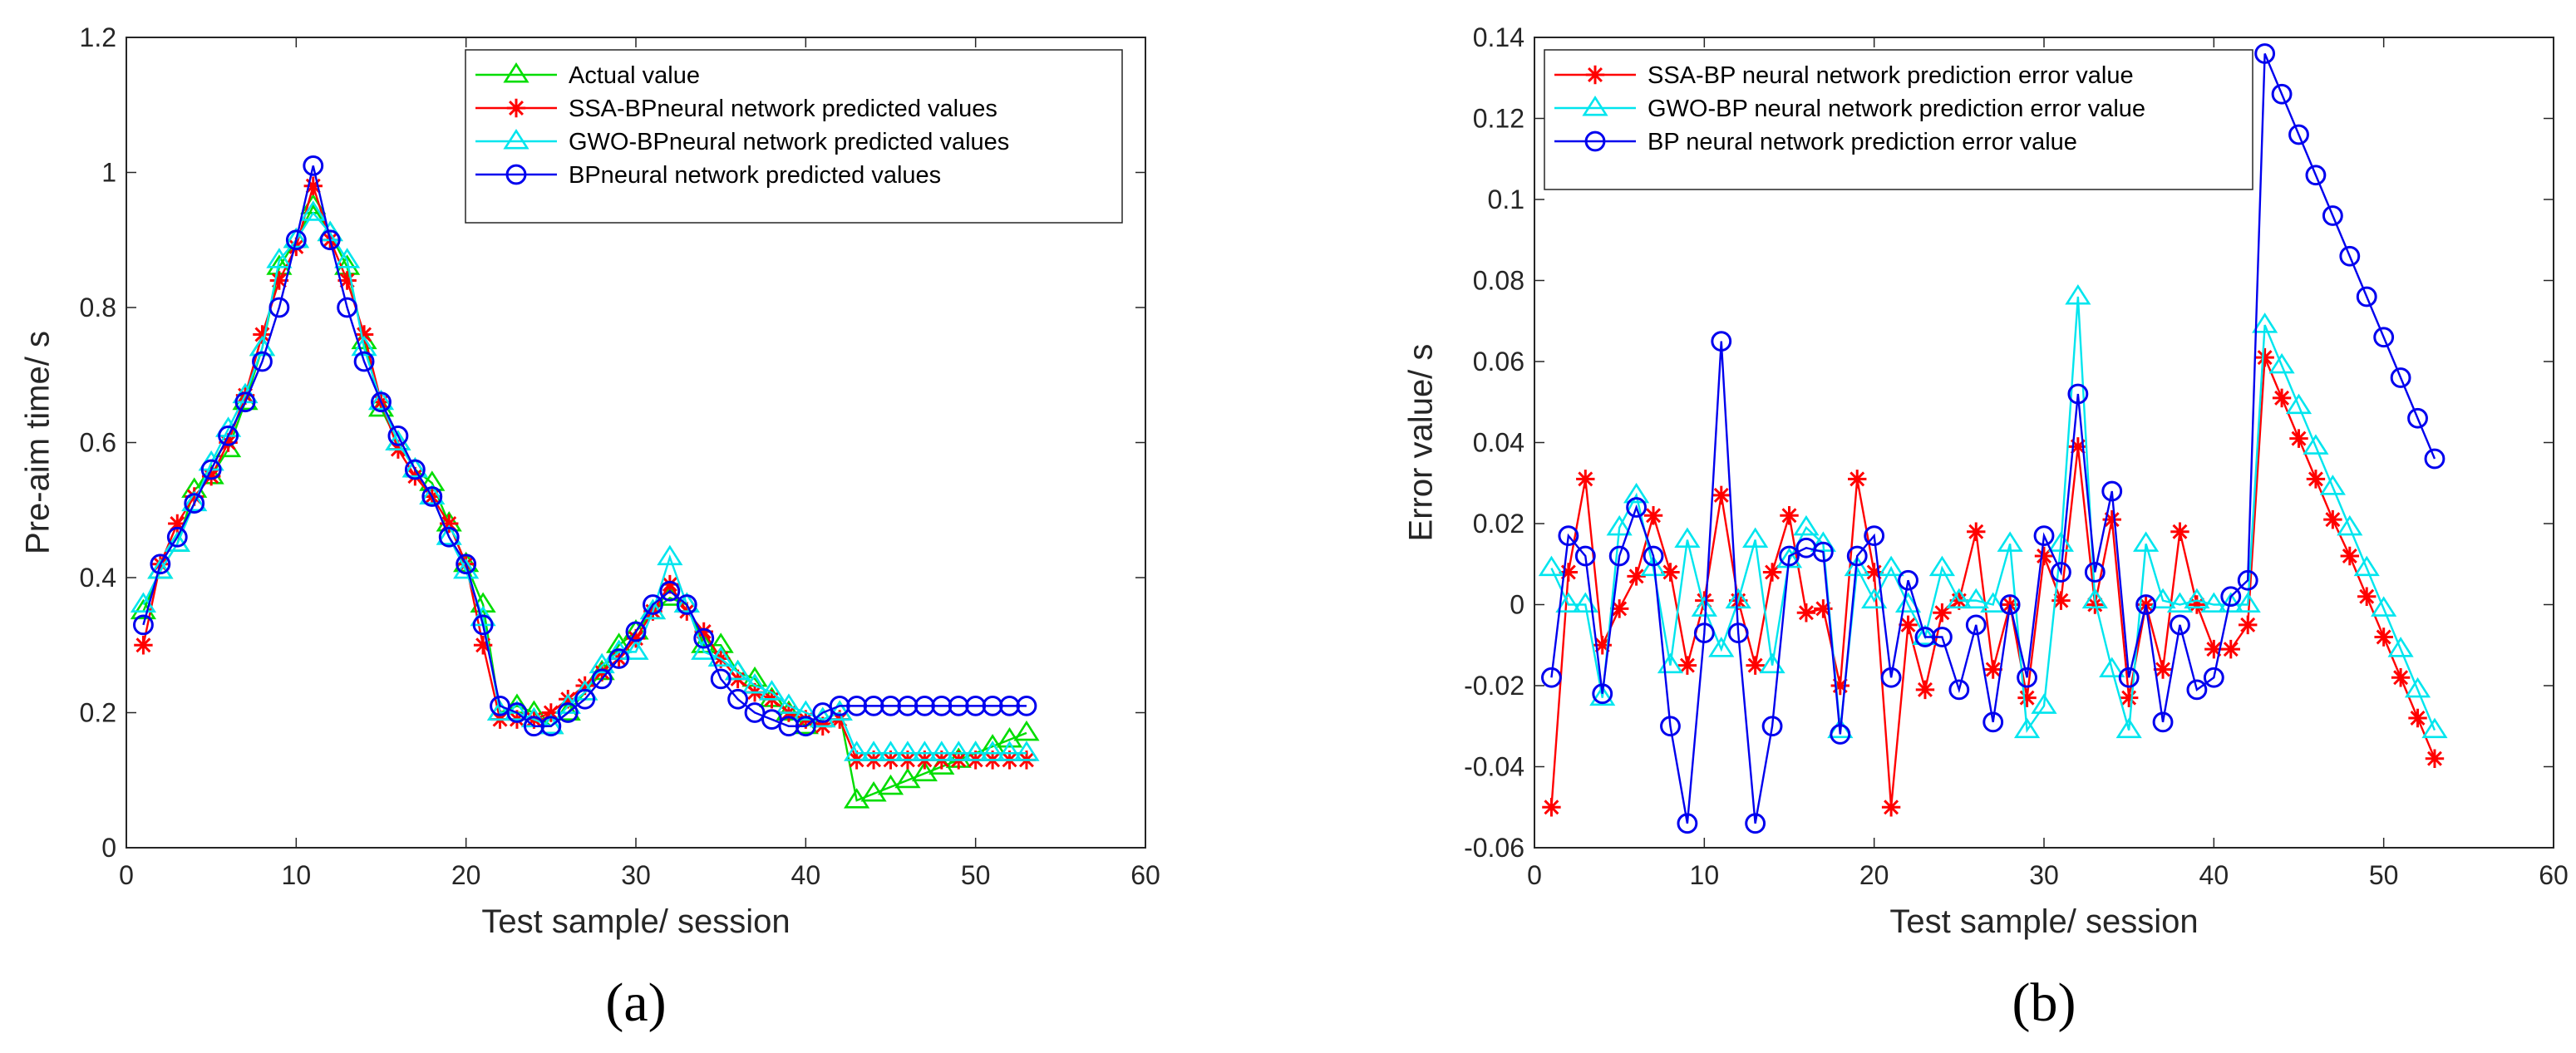 The height and width of the screenshot is (1053, 2576). Describe the element at coordinates (98, 307) in the screenshot. I see `y-tick-label: 0.8` at that location.